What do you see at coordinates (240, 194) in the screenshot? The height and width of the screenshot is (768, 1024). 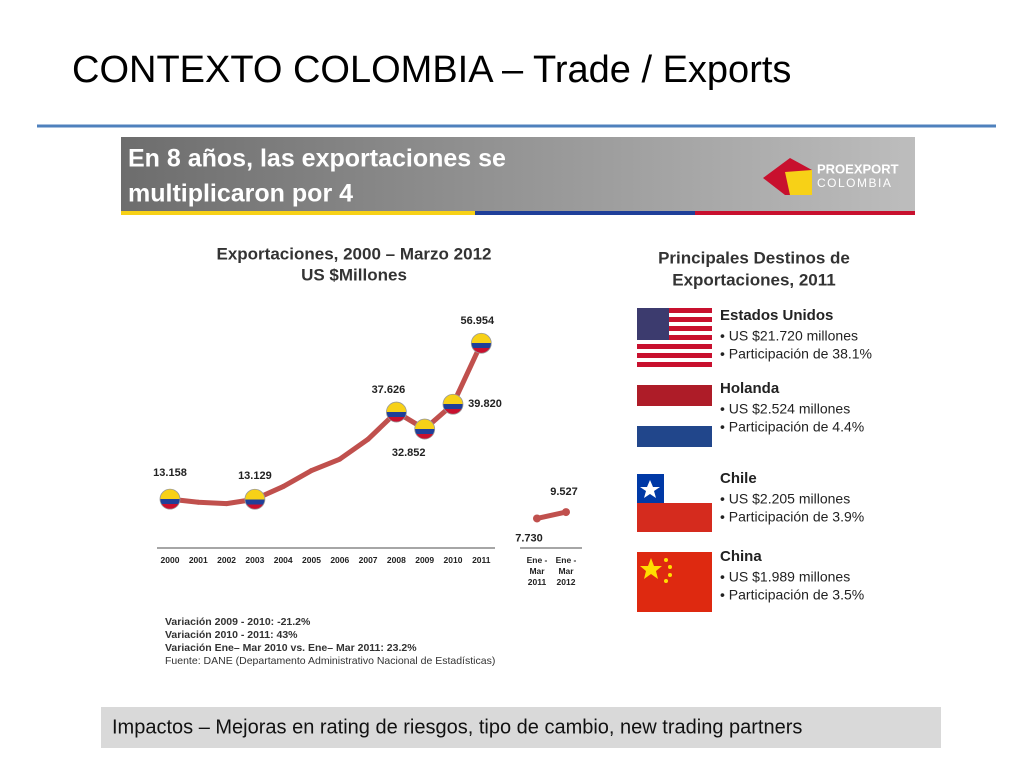 I see `banner-text: multiplicaron por 4` at bounding box center [240, 194].